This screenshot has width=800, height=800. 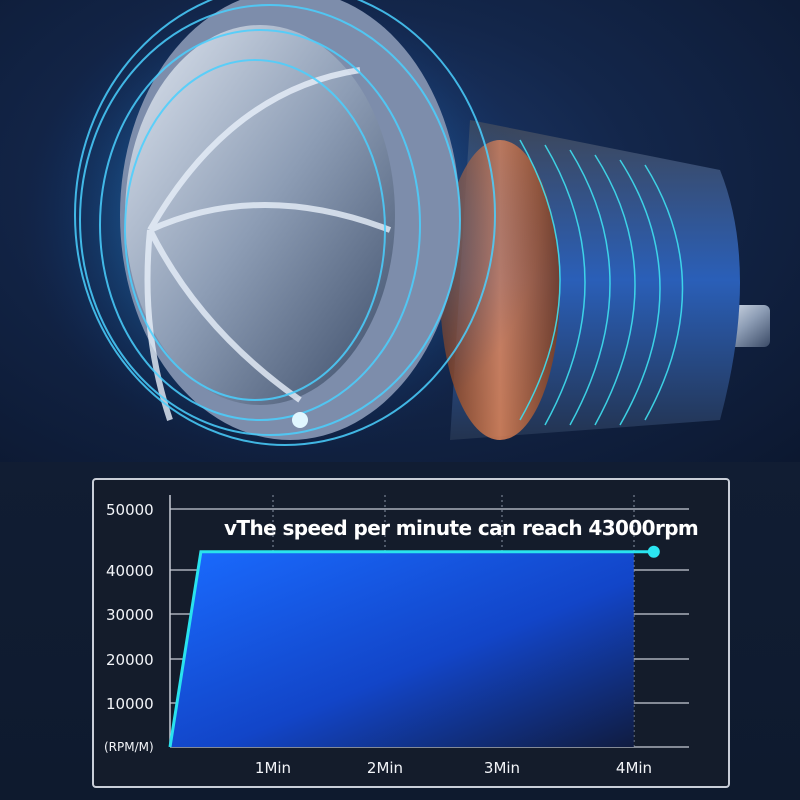 What do you see at coordinates (461, 528) in the screenshot?
I see `chart-title: vThe speed per minute can reach 43000rpm` at bounding box center [461, 528].